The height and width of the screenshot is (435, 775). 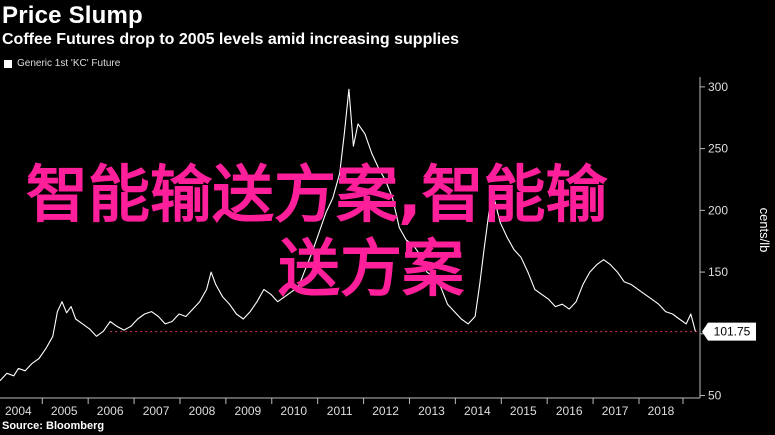 I want to click on x-tick-label: 2014, so click(x=477, y=411).